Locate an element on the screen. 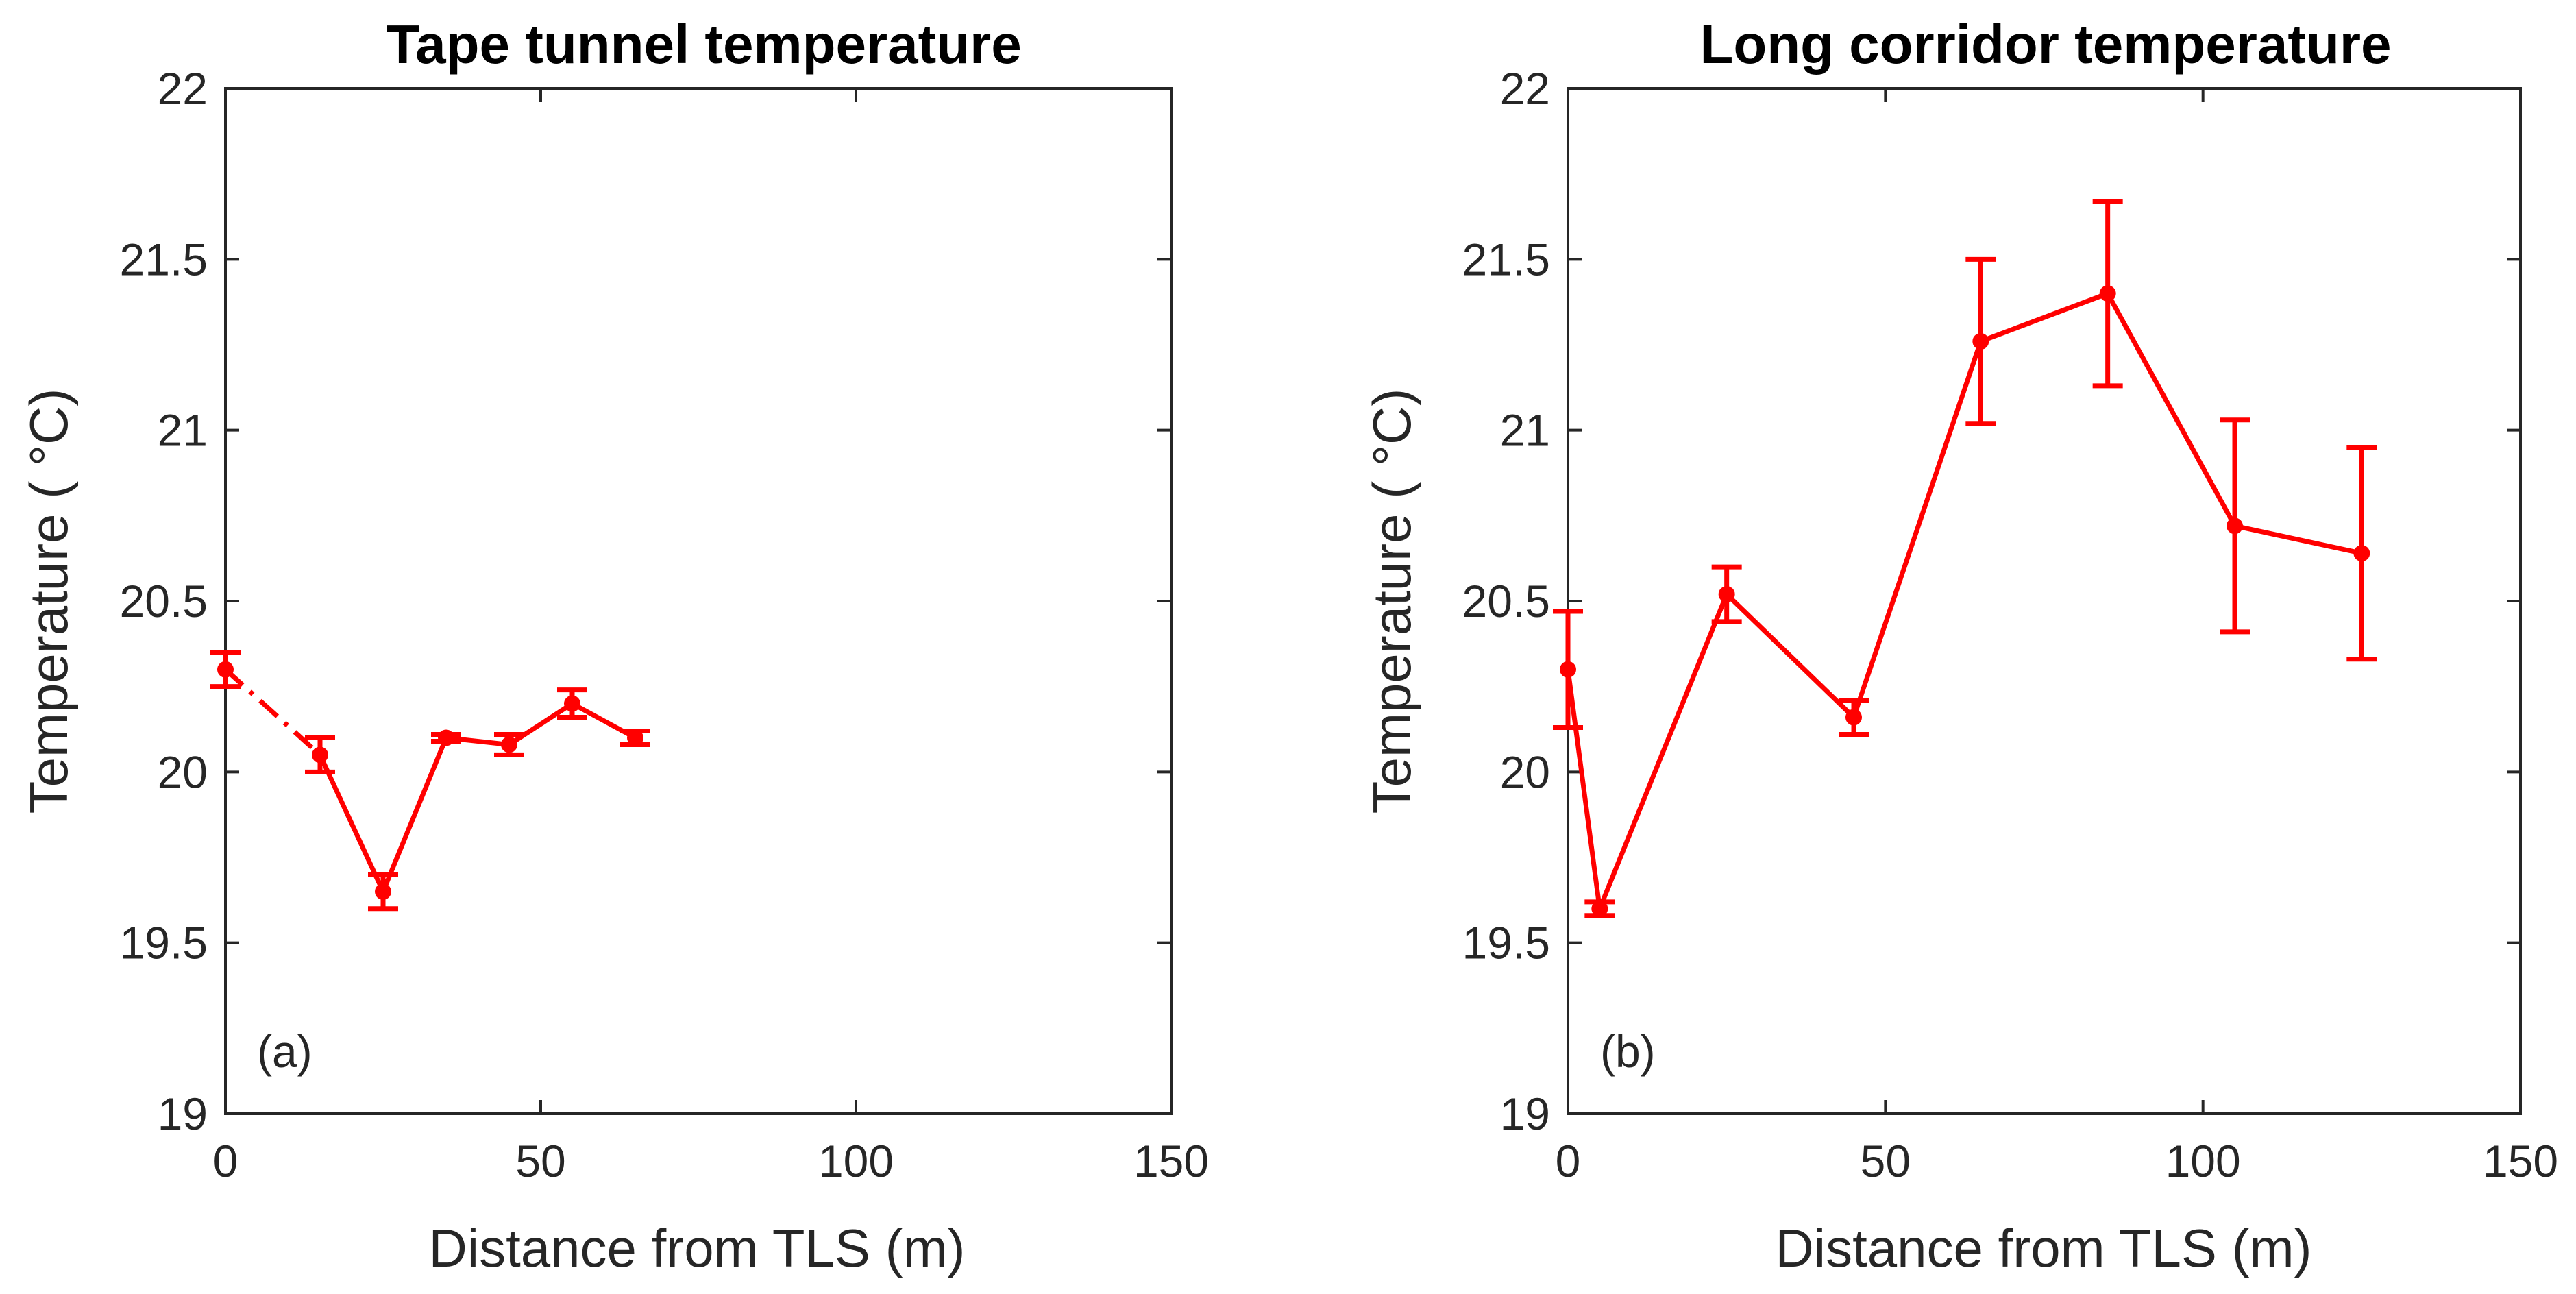  chart-title: Tape tunnel temperature is located at coordinates (704, 44).